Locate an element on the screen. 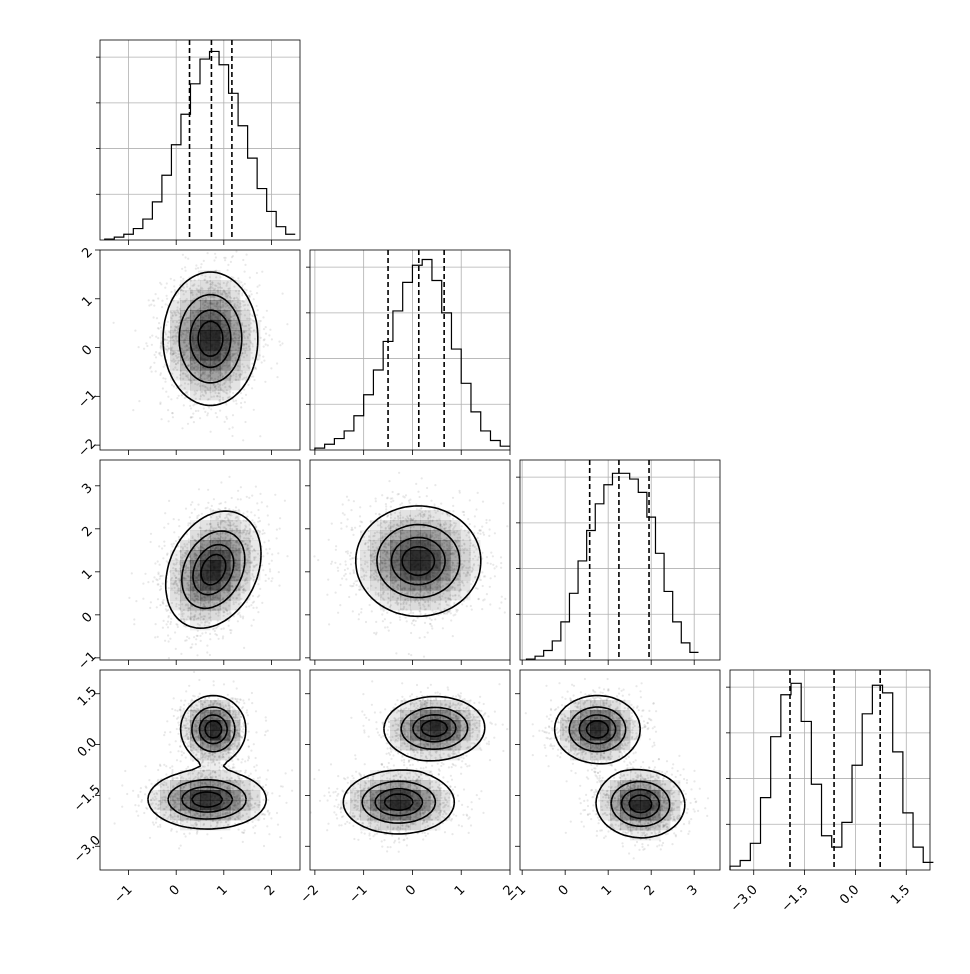 Image resolution: width=970 pixels, height=974 pixels. hist-3-step is located at coordinates (831, 776).